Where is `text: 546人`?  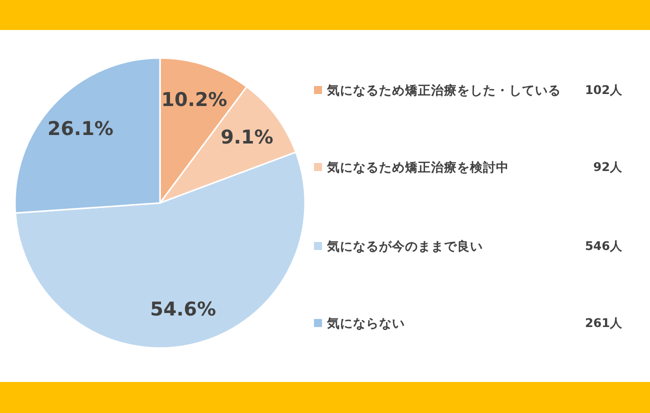 text: 546人 is located at coordinates (603, 246).